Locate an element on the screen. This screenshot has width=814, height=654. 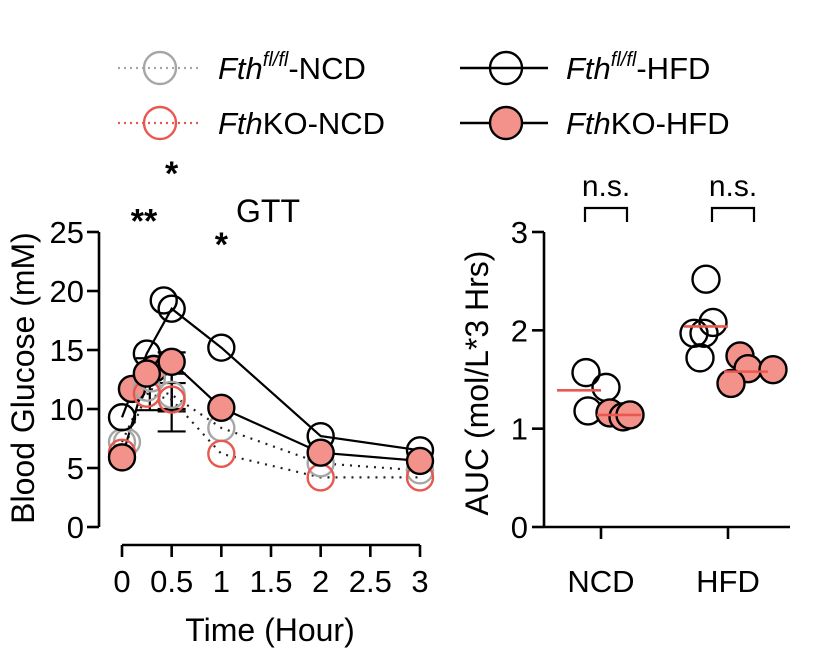
gtt-x-tick-label: 2.5 is located at coordinates (370, 581).